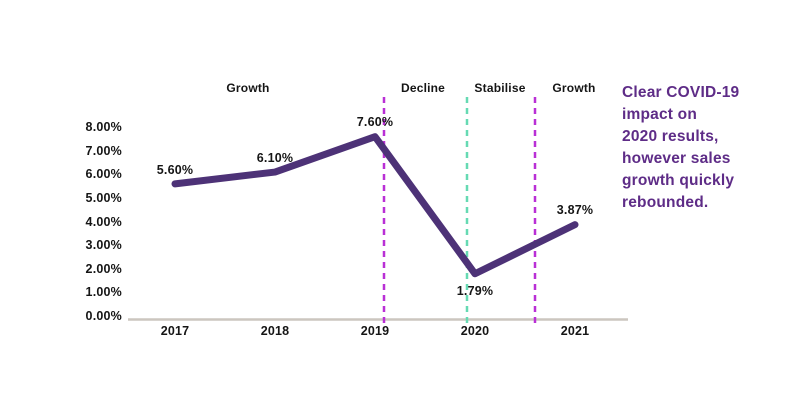  Describe the element at coordinates (103, 198) in the screenshot. I see `y-tick-label: 5.00%` at that location.